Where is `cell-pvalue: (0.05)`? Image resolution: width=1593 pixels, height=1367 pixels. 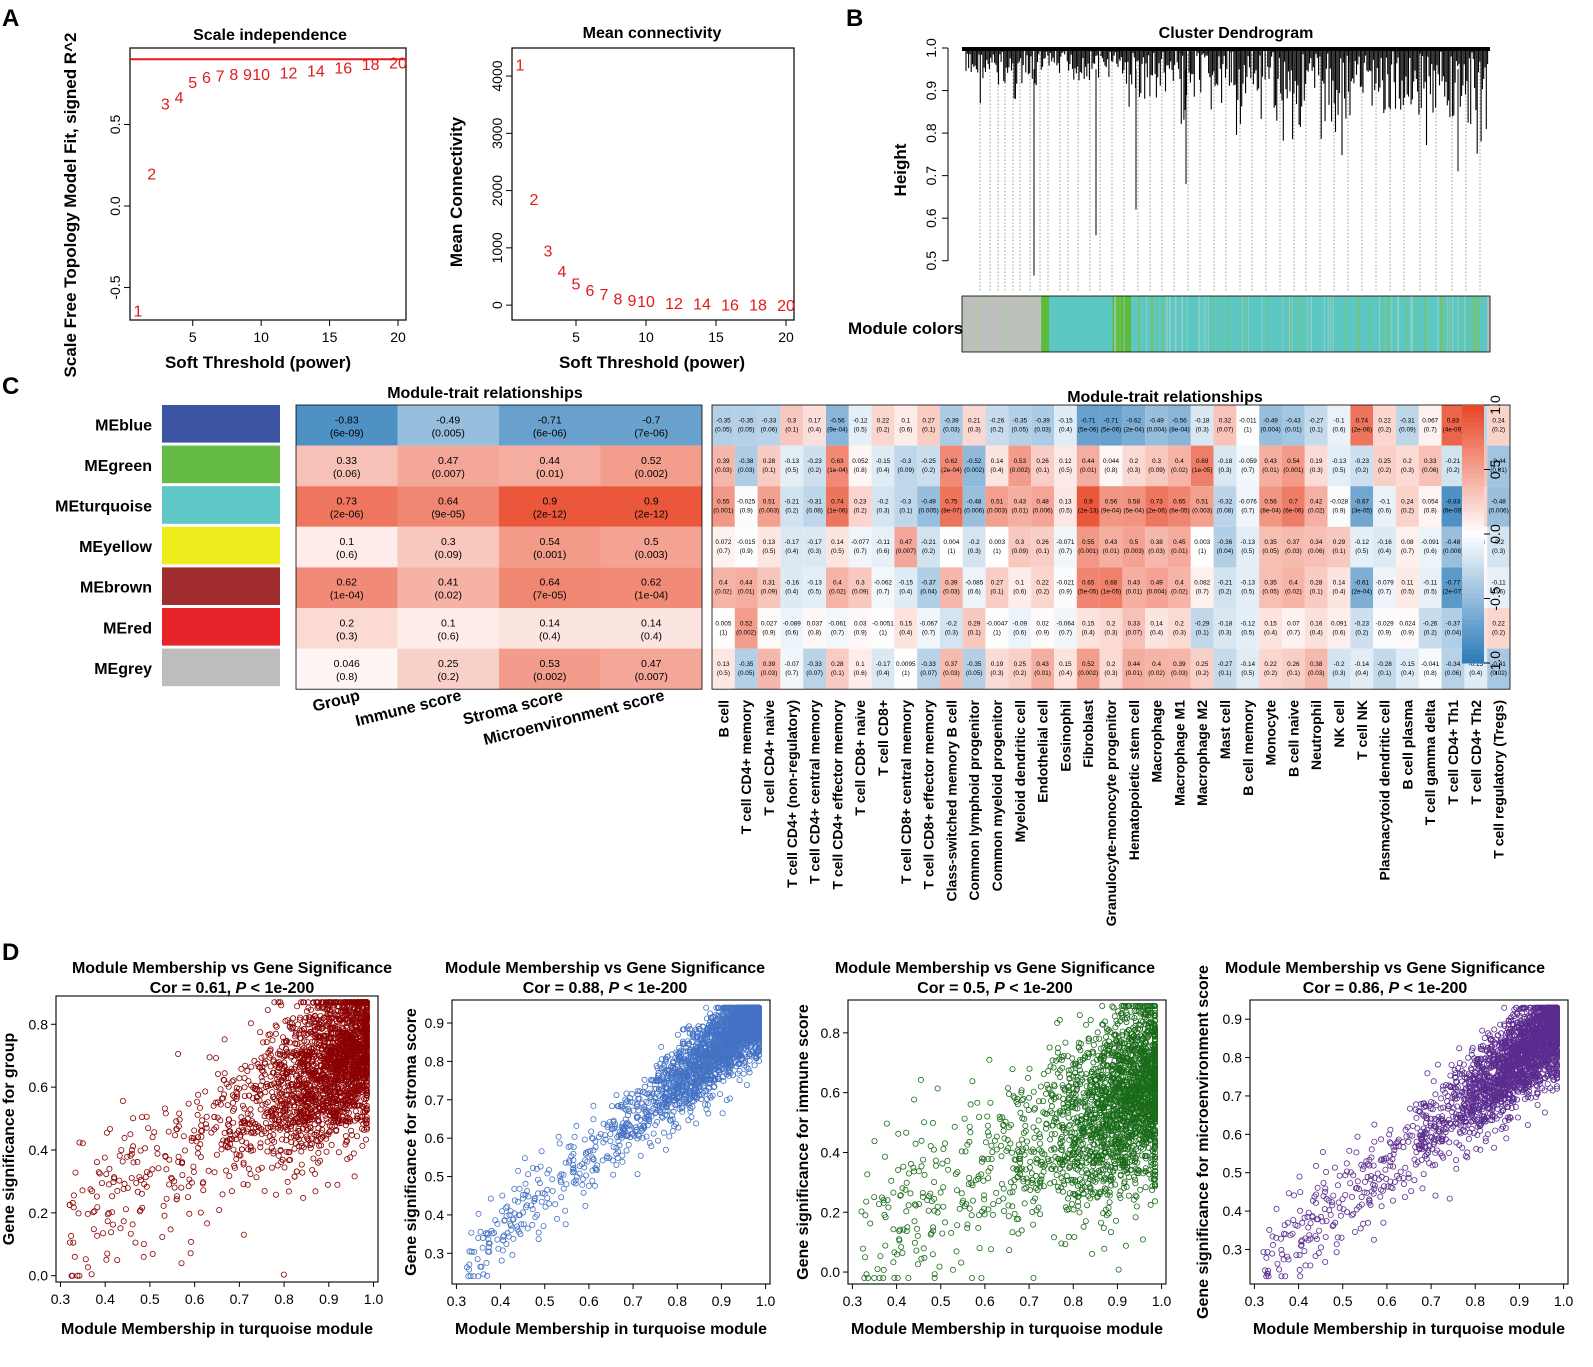 cell-pvalue: (0.05) is located at coordinates (1270, 551).